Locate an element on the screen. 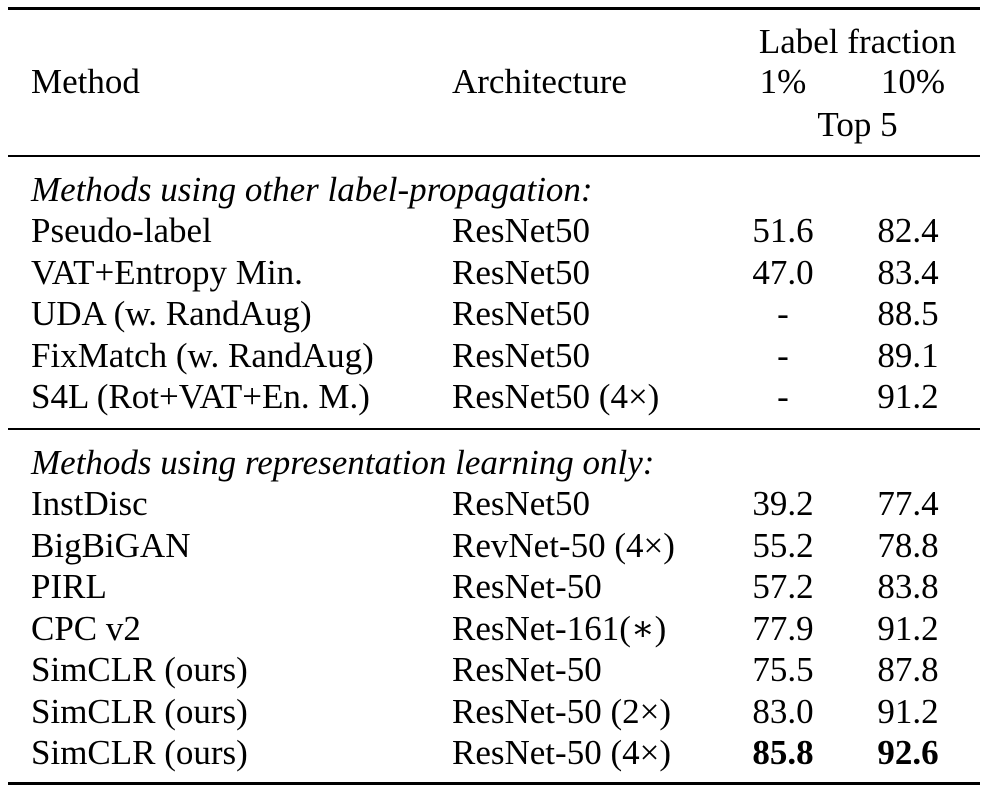 This screenshot has height=794, width=988. top5-10pct-cell: 87.8 is located at coordinates (908, 669).